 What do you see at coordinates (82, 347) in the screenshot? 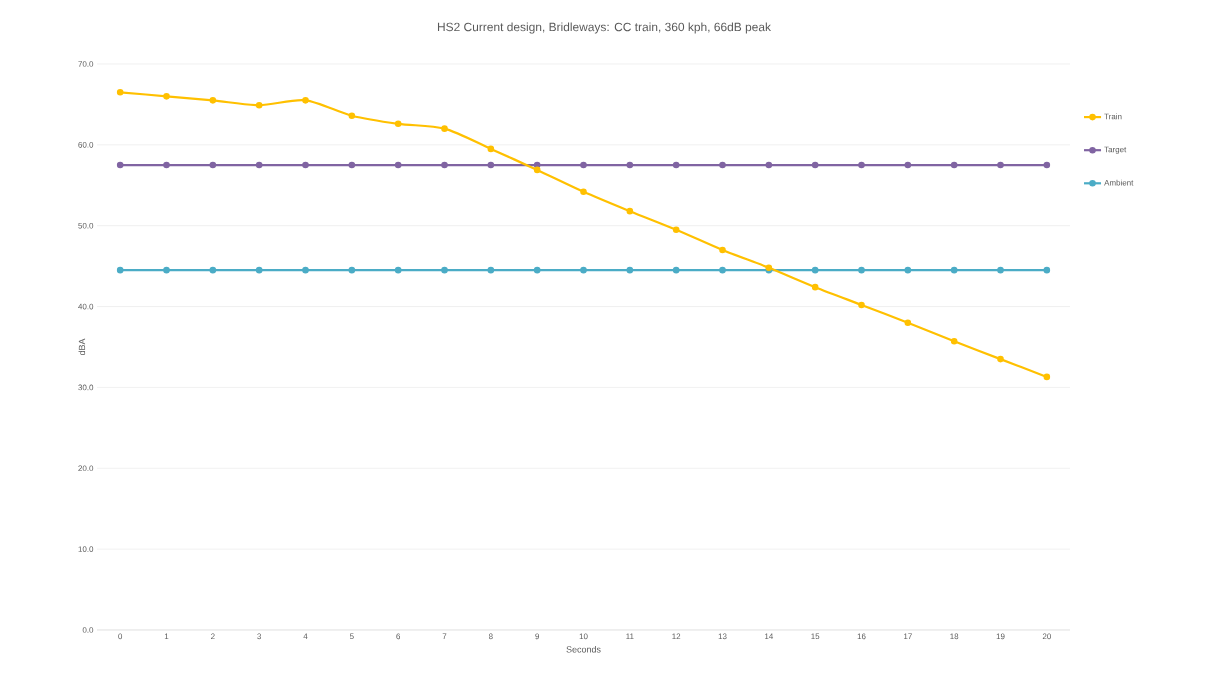
I see `y-axis-title: dBA` at bounding box center [82, 347].